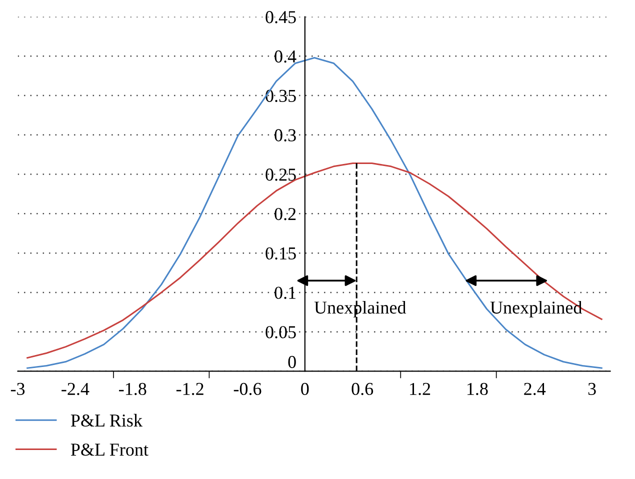 This screenshot has height=479, width=635. What do you see at coordinates (281, 96) in the screenshot?
I see `y-tick-label: 0.35` at bounding box center [281, 96].